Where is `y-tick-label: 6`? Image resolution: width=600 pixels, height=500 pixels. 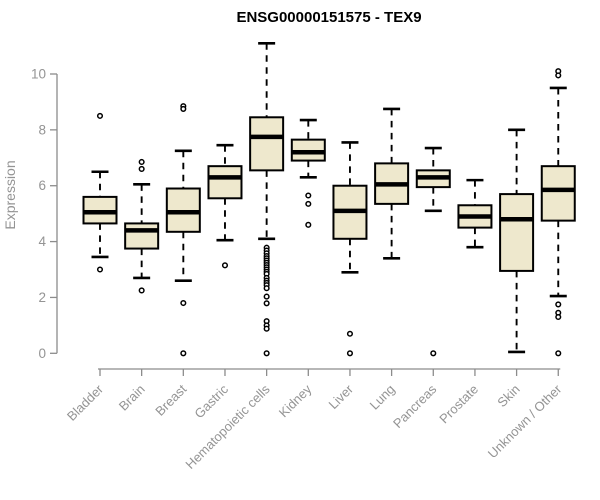 y-tick-label: 6 is located at coordinates (42, 185).